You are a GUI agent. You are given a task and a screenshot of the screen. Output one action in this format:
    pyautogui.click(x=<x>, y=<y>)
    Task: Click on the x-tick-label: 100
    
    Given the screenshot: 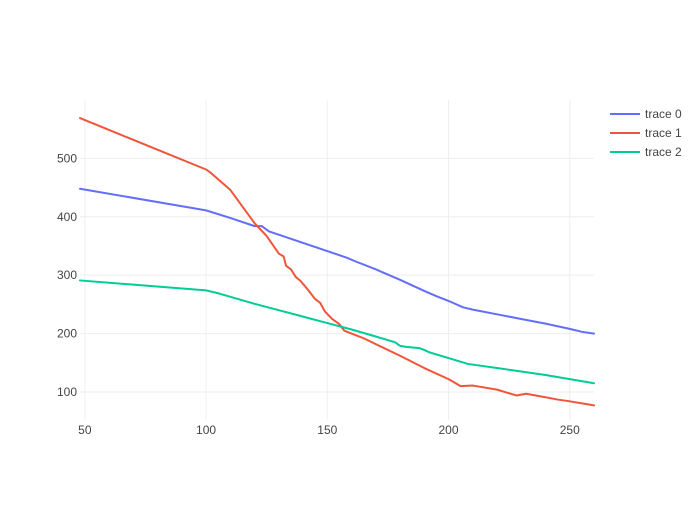 What is the action you would take?
    pyautogui.click(x=206, y=430)
    